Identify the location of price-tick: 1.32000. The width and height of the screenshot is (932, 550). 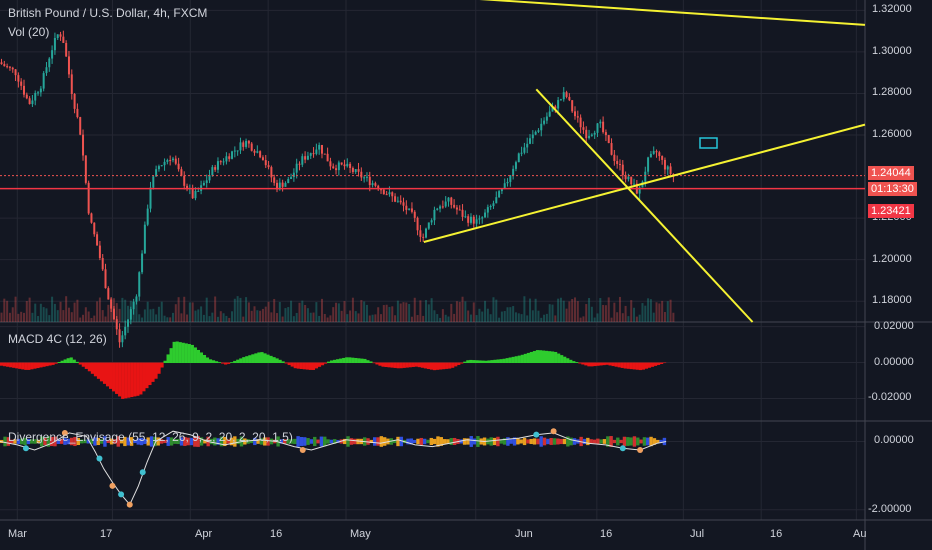
(892, 9).